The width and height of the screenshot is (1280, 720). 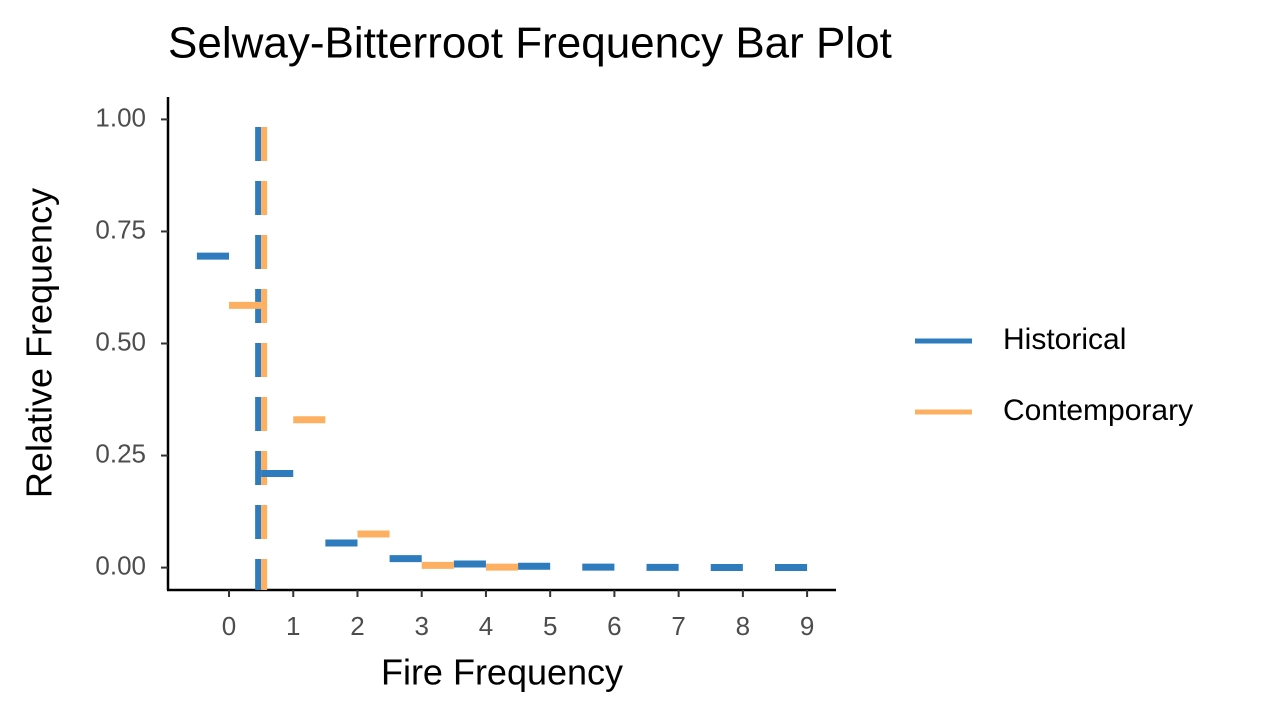 I want to click on chart-title: Selway-Bitterroot Frequency Bar Plot, so click(x=530, y=43).